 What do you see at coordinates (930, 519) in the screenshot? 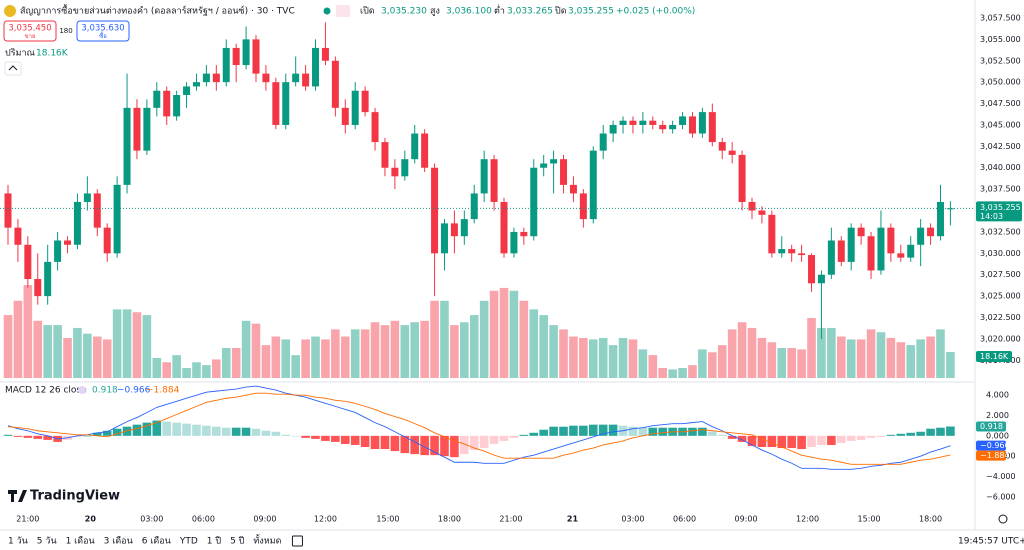
I see `time-tick-label: 18:00` at bounding box center [930, 519].